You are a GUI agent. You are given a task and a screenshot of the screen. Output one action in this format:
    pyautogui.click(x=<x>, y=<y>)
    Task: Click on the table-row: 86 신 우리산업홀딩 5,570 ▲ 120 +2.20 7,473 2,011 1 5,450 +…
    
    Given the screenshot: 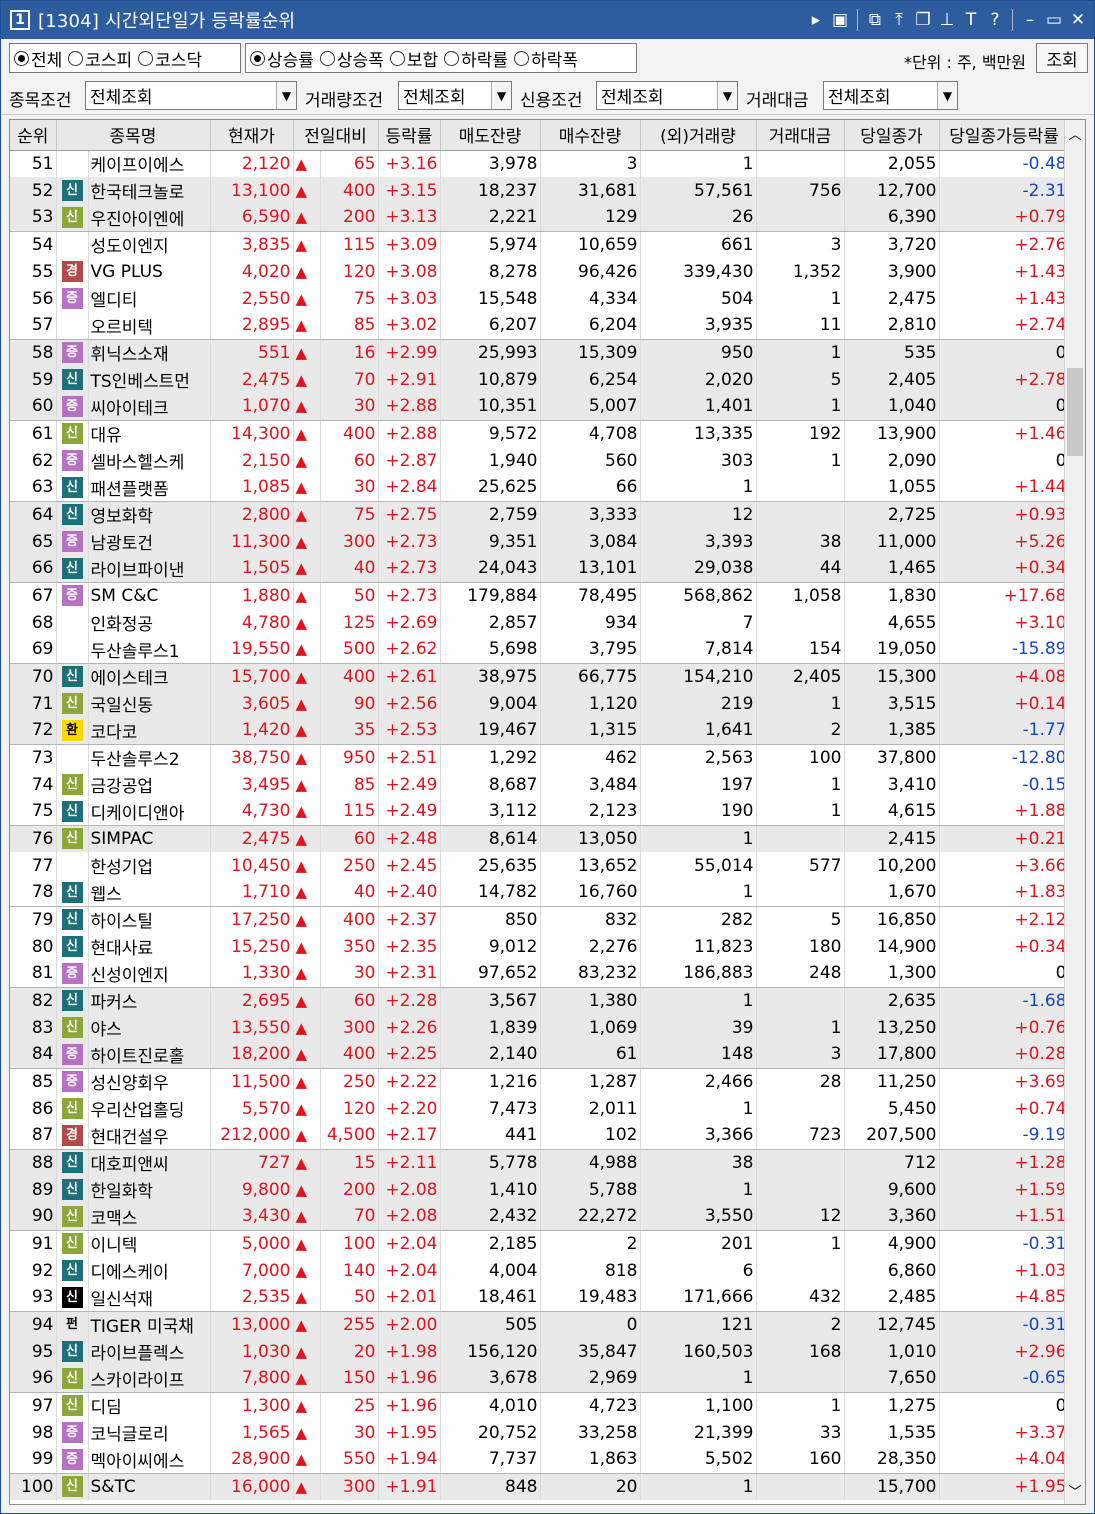 What is the action you would take?
    pyautogui.click(x=540, y=1108)
    